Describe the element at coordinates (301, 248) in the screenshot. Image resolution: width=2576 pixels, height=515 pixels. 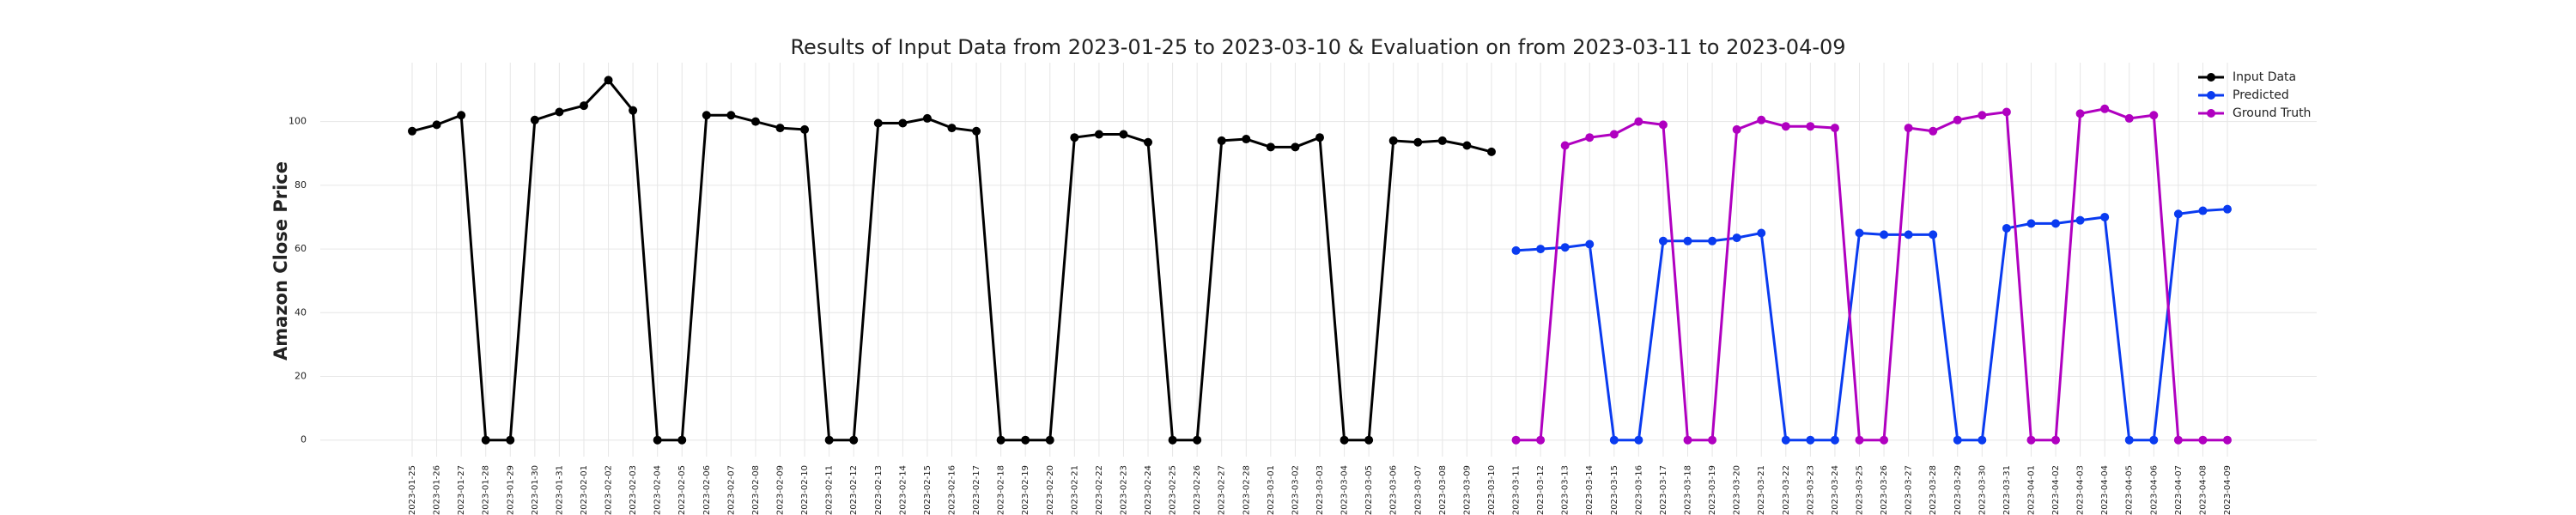
I see `y-tick-label: 60` at that location.